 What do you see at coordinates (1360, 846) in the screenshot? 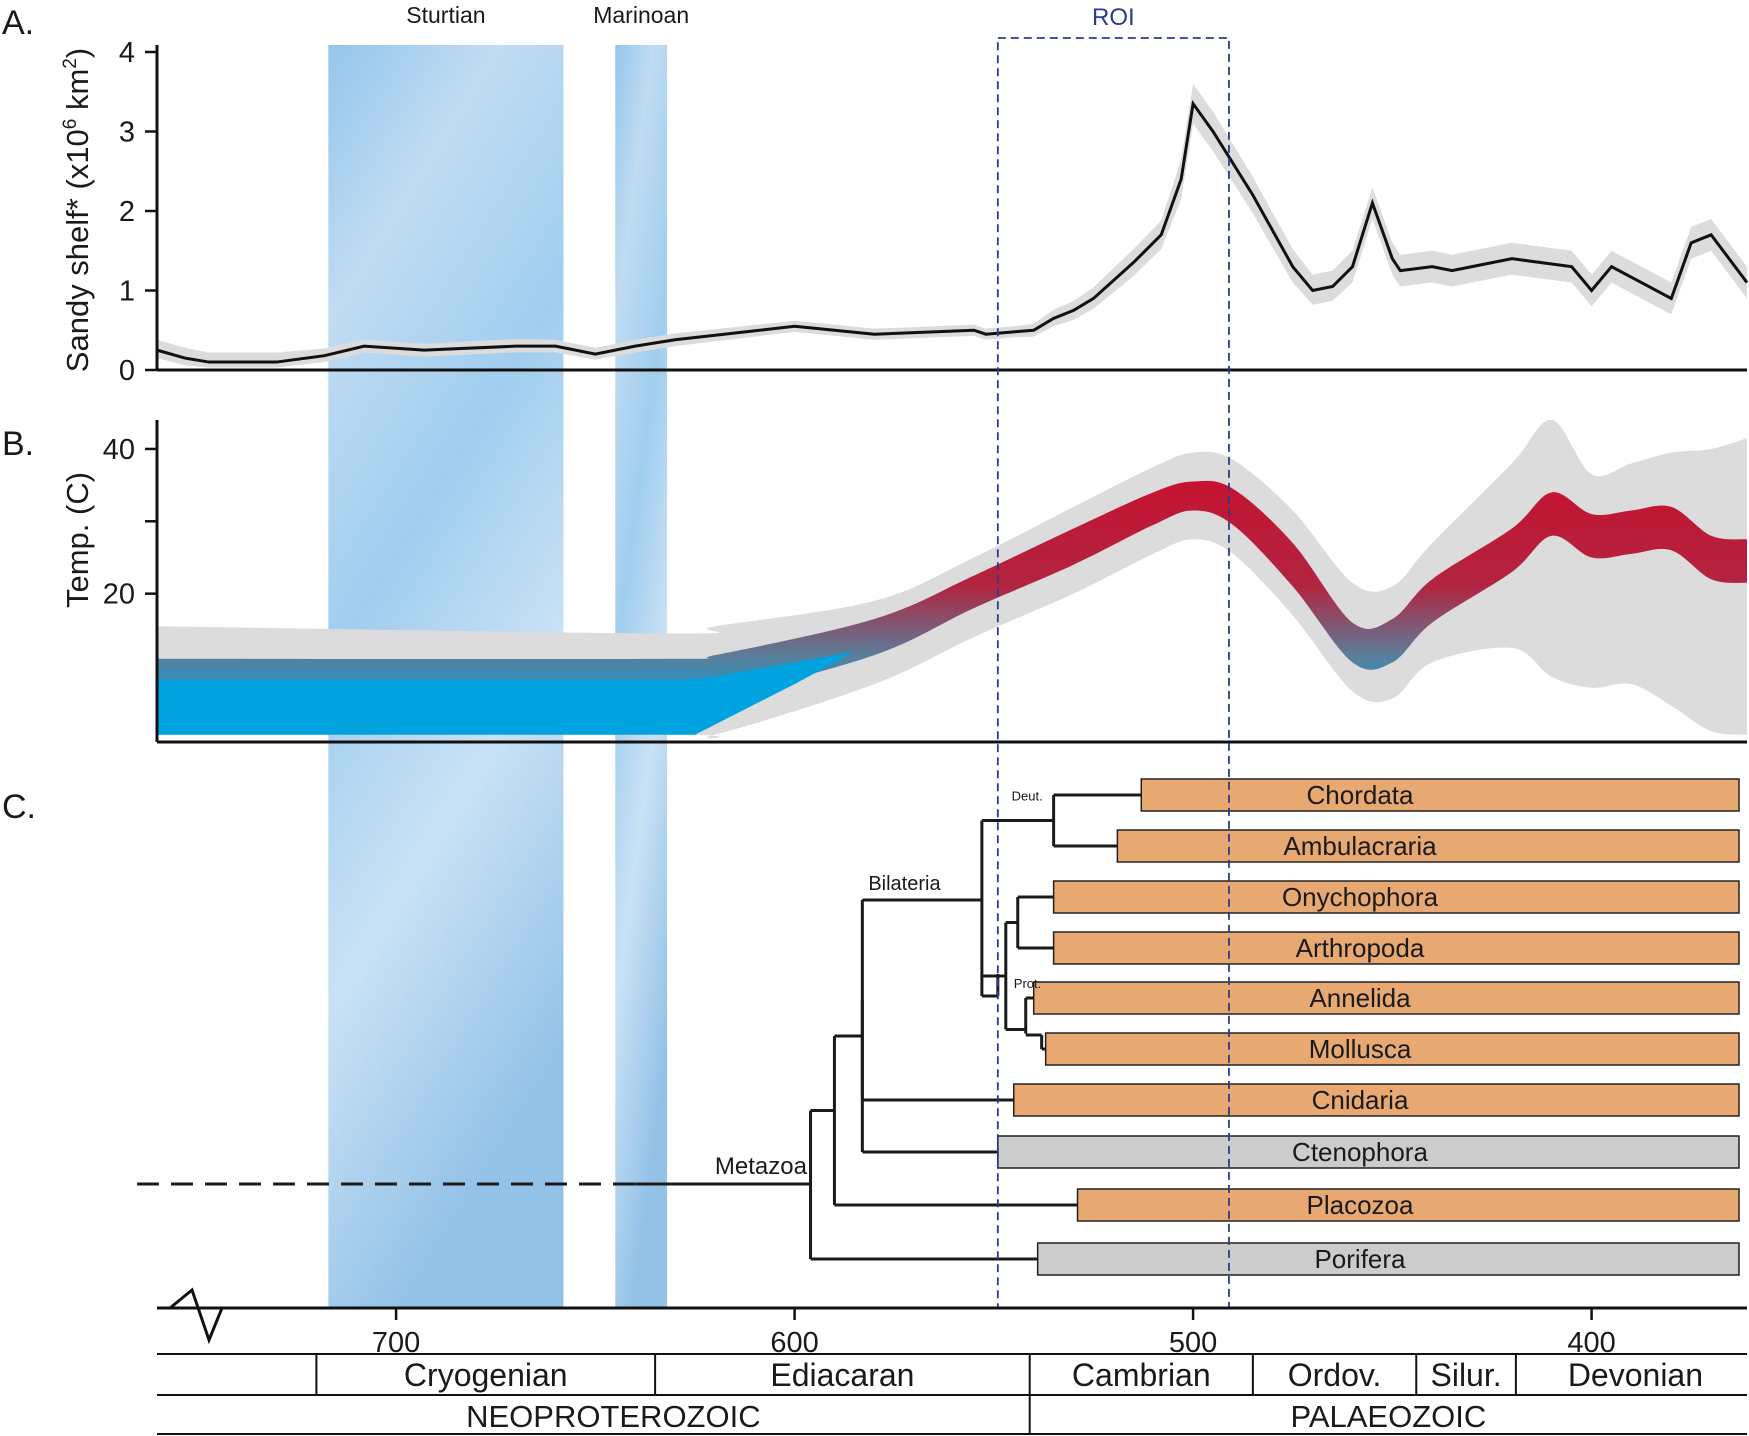
I see `taxon-label-ambulacraria: Ambulacraria` at bounding box center [1360, 846].